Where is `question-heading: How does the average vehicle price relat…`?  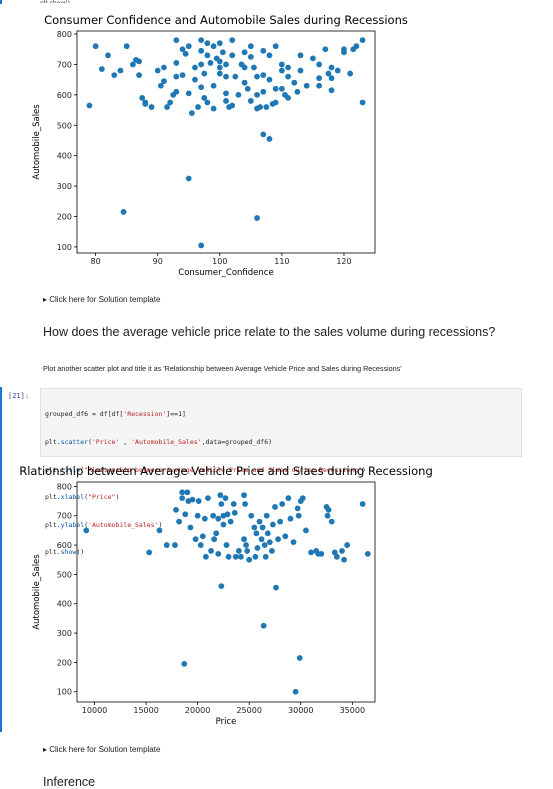 question-heading: How does the average vehicle price relat… is located at coordinates (269, 332).